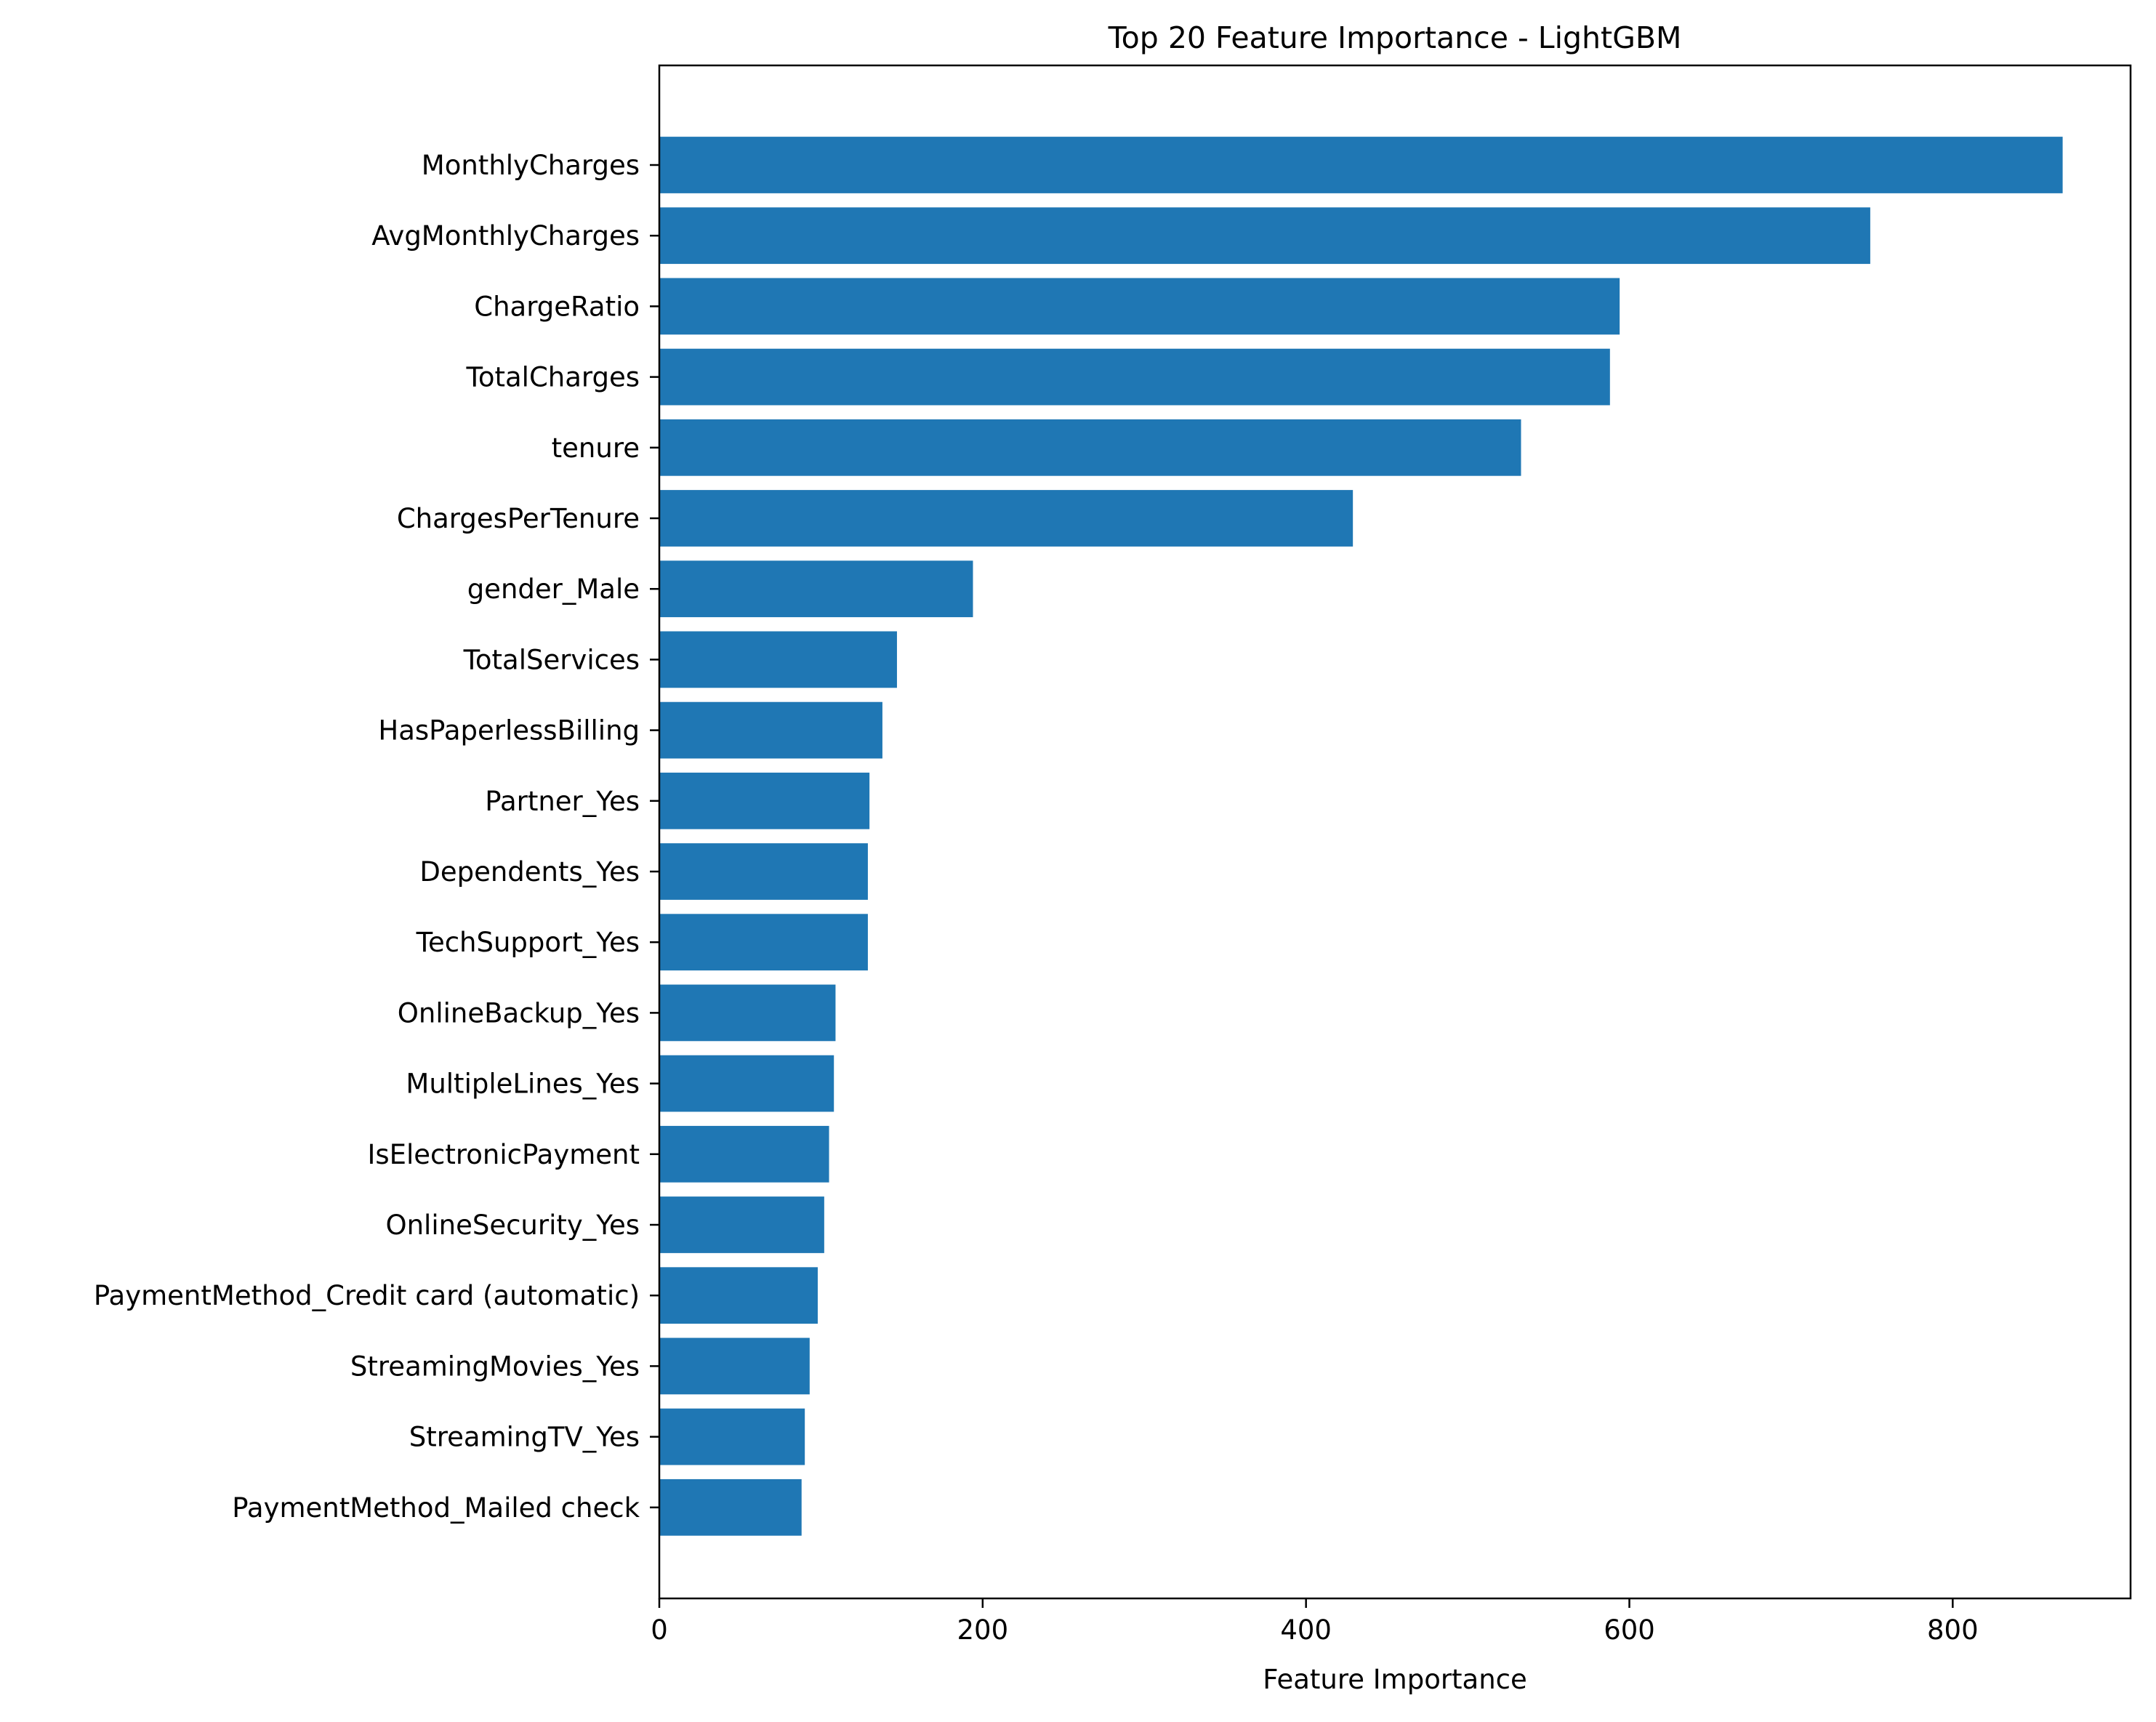 The width and height of the screenshot is (2156, 1722). What do you see at coordinates (659, 1630) in the screenshot?
I see `x-tick-label-0: 0` at bounding box center [659, 1630].